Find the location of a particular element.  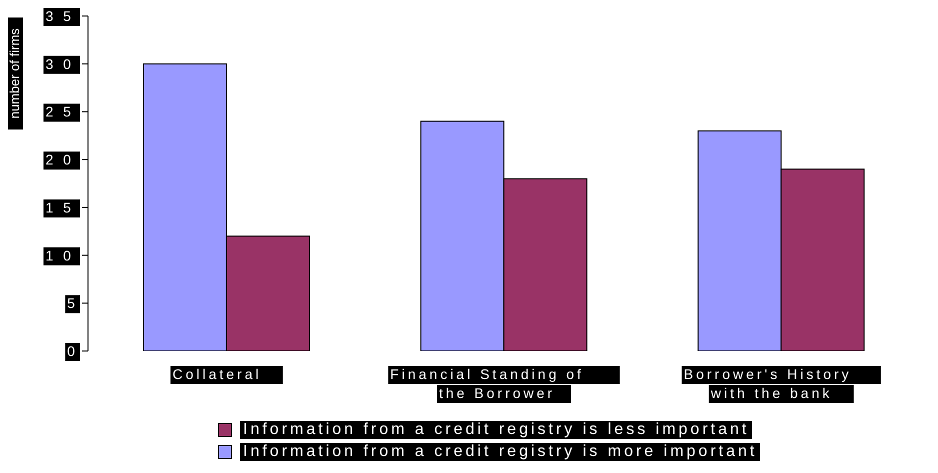

legend-label: Information from a credit registry is more important is located at coordinates (500, 452).